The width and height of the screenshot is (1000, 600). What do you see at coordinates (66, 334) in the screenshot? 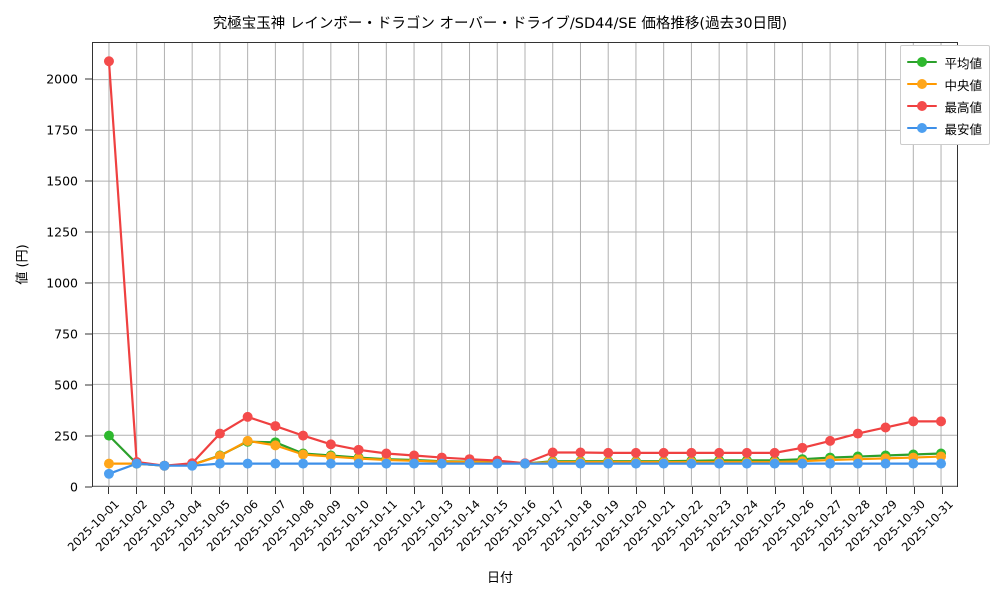
I see `y-tick-label: 750` at bounding box center [66, 334].